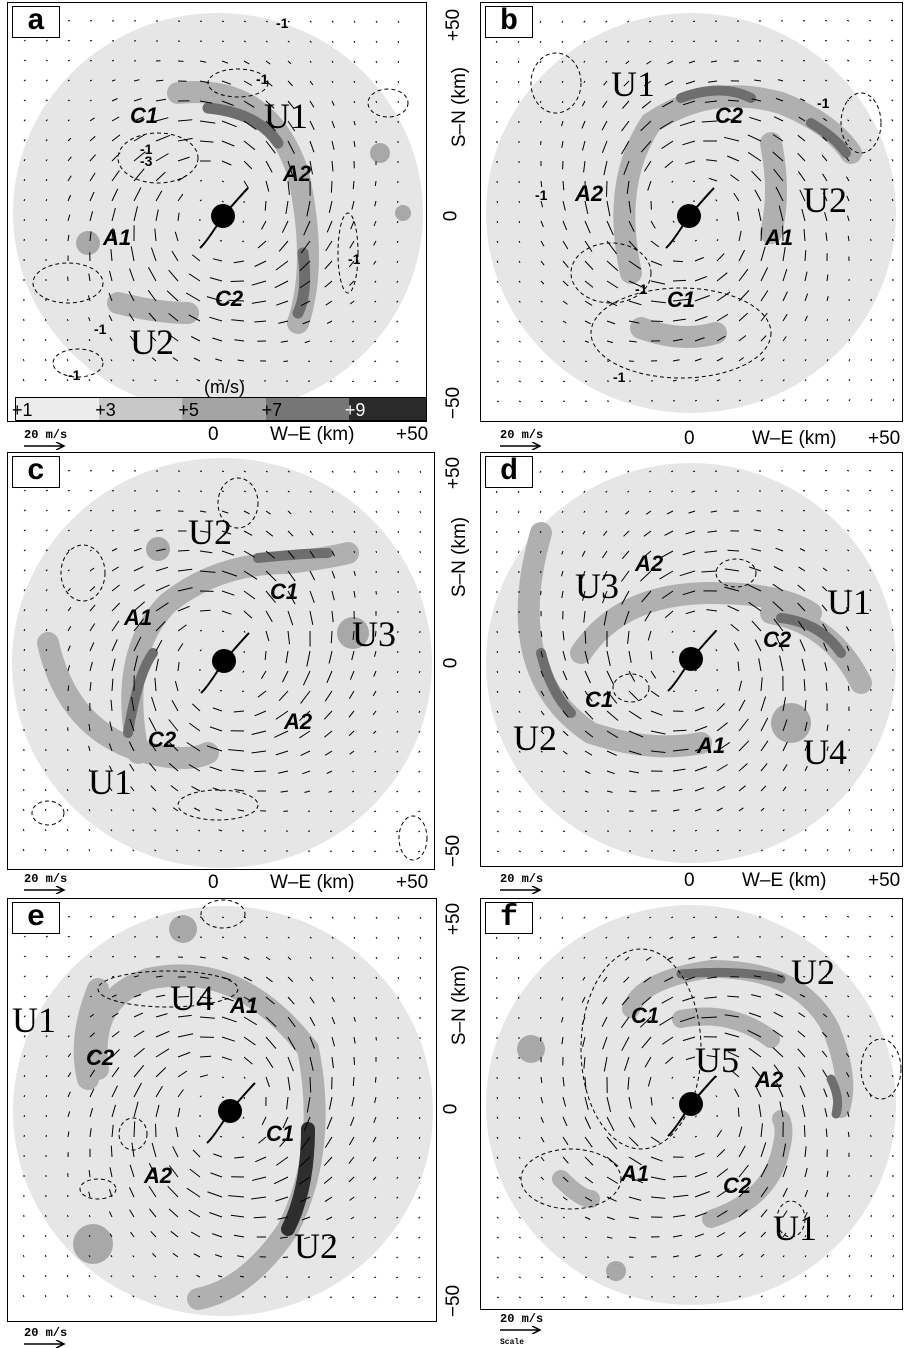  Describe the element at coordinates (46, 879) in the screenshot. I see `scale-label: 20 m/s` at that location.